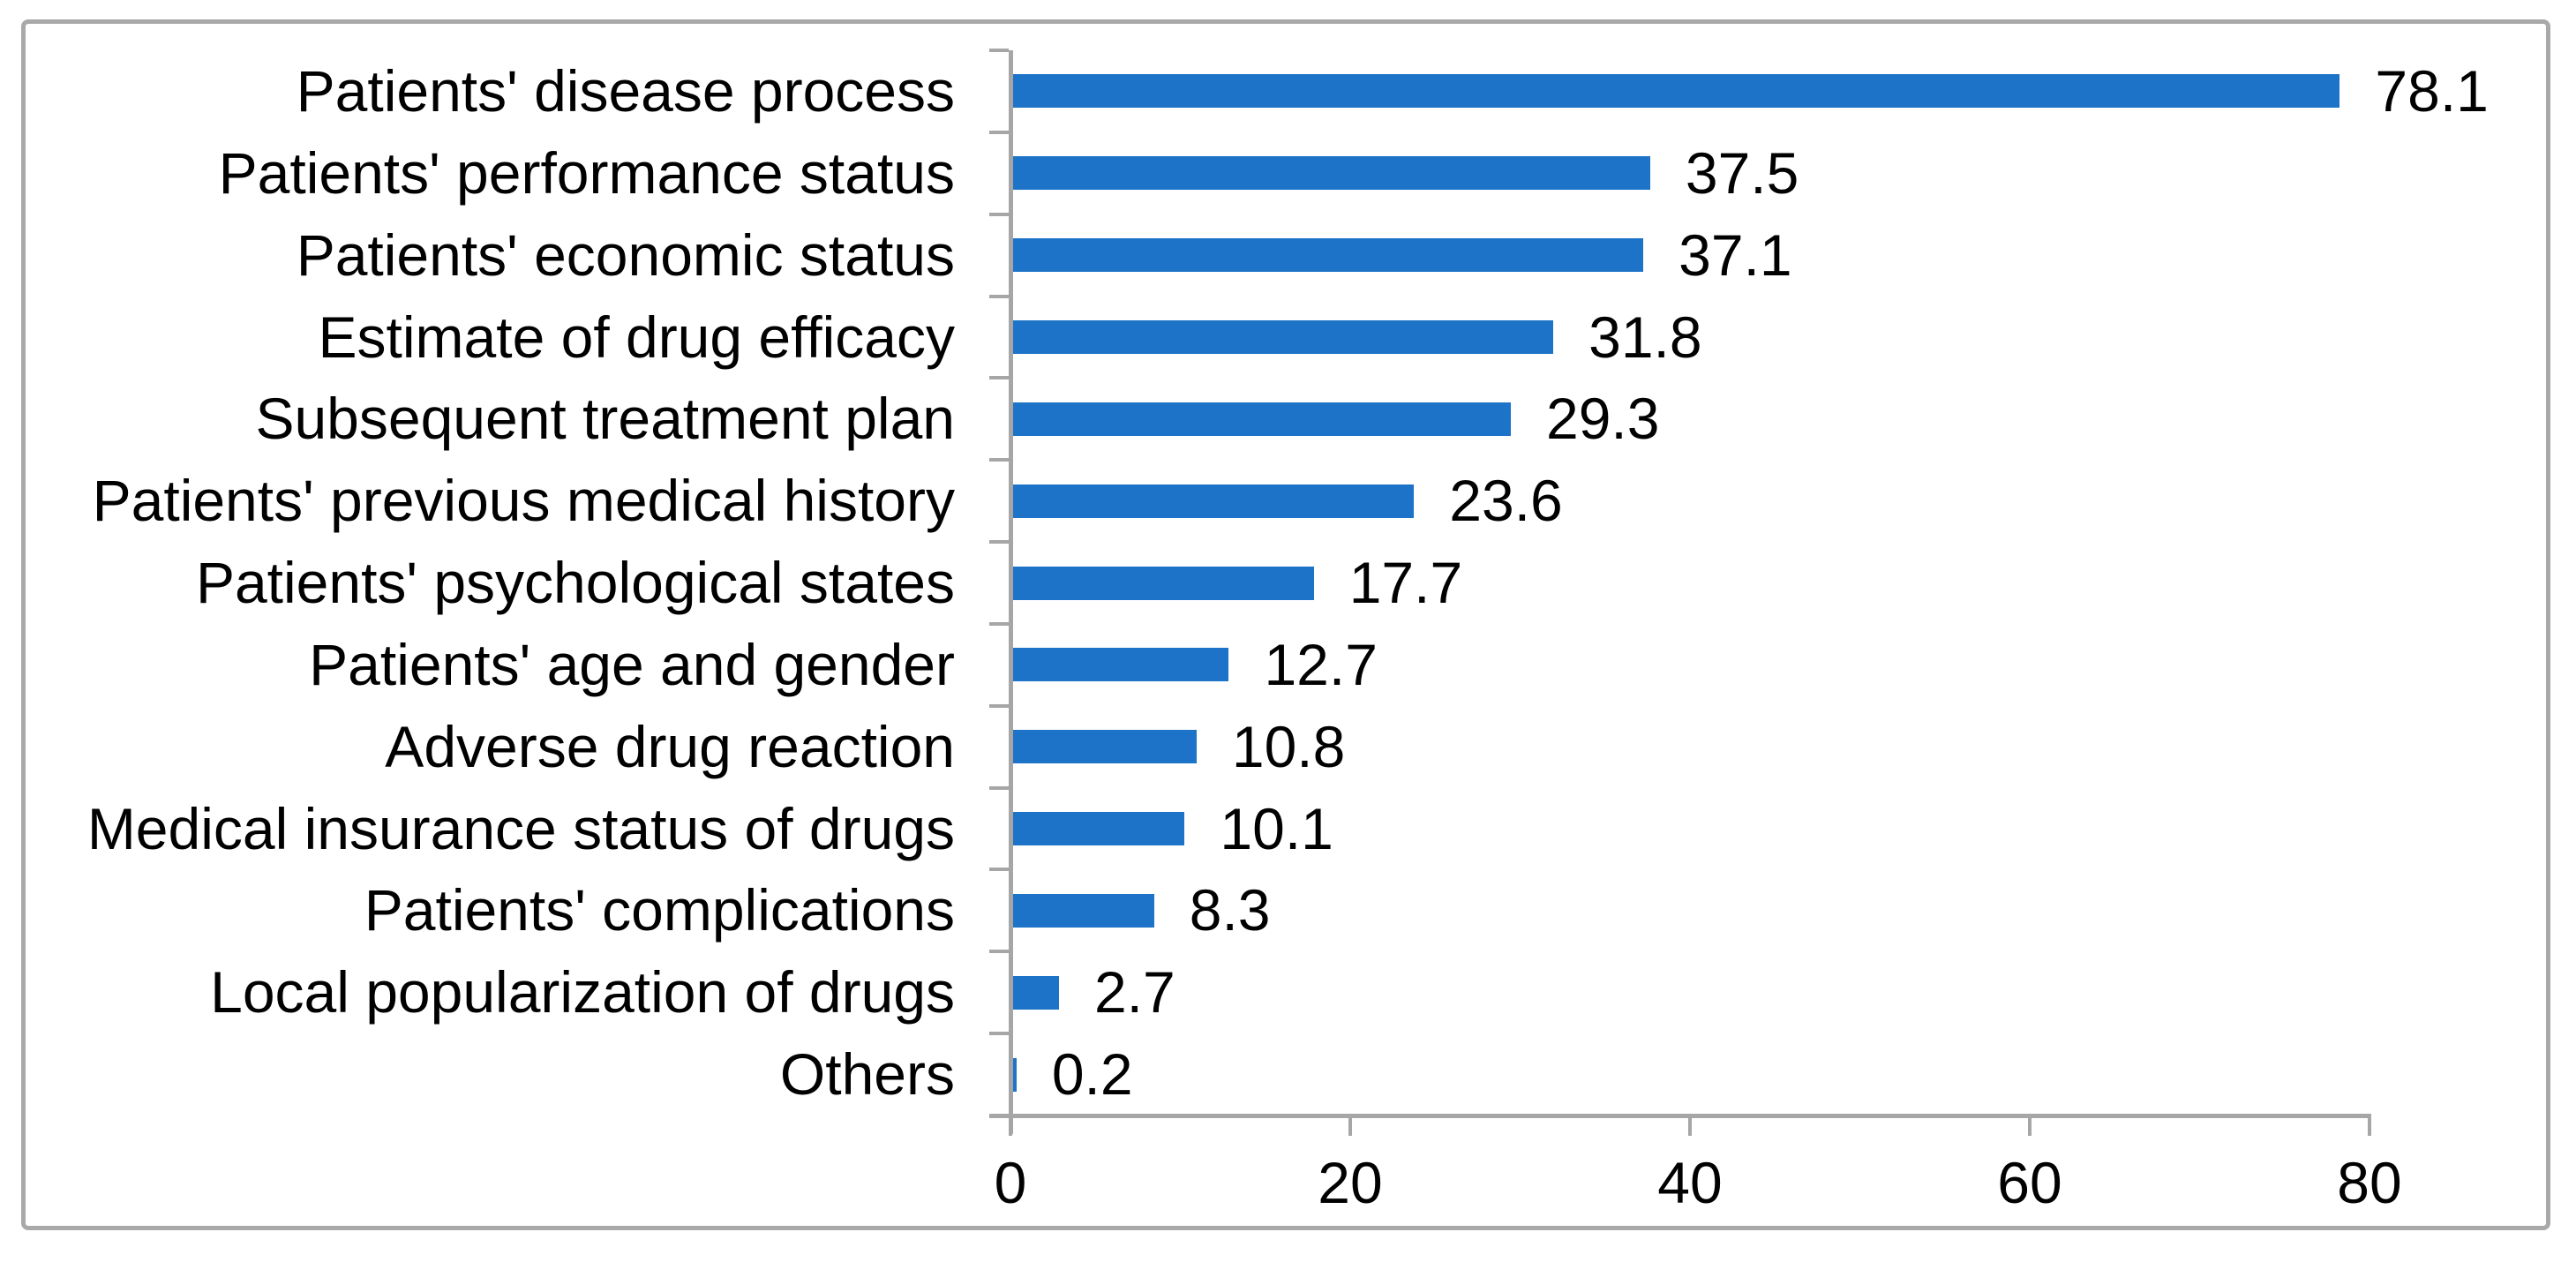  I want to click on x-tick-label: 40, so click(1690, 1182).